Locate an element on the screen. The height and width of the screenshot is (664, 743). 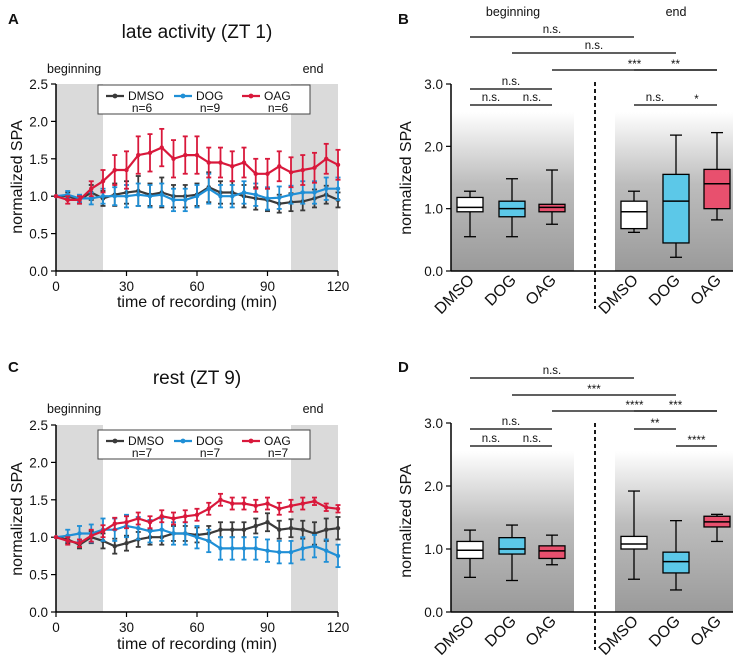
significance-label: ** is located at coordinates (655, 424).